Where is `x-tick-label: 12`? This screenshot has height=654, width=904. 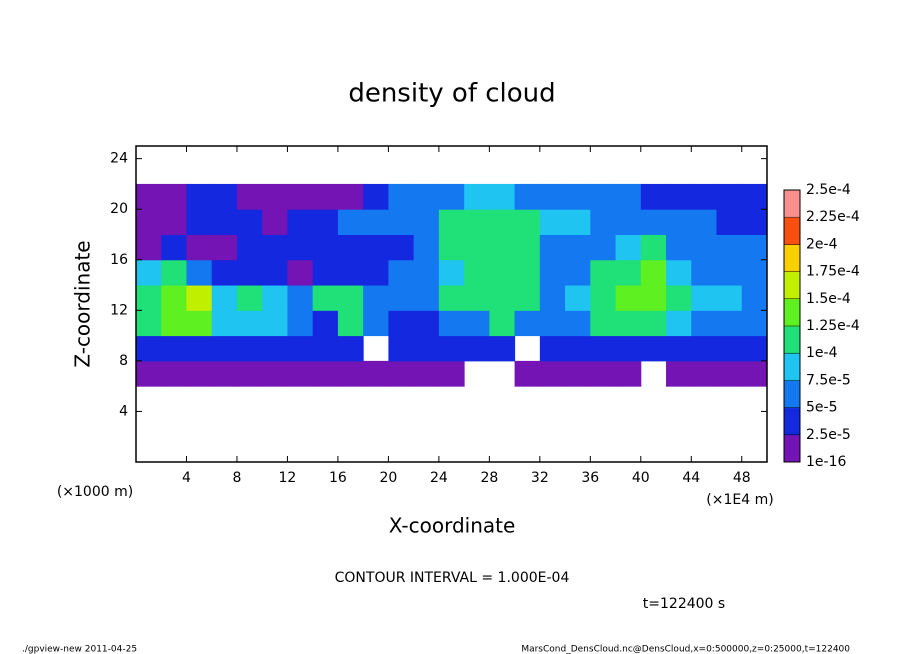
x-tick-label: 12 is located at coordinates (288, 478).